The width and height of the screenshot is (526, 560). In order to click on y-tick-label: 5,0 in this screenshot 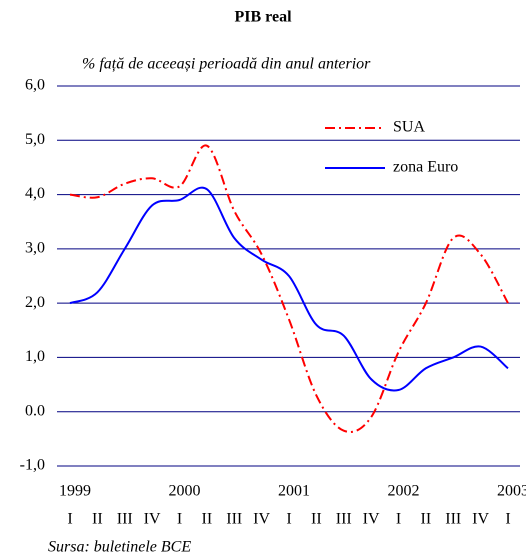, I will do `click(35, 139)`.